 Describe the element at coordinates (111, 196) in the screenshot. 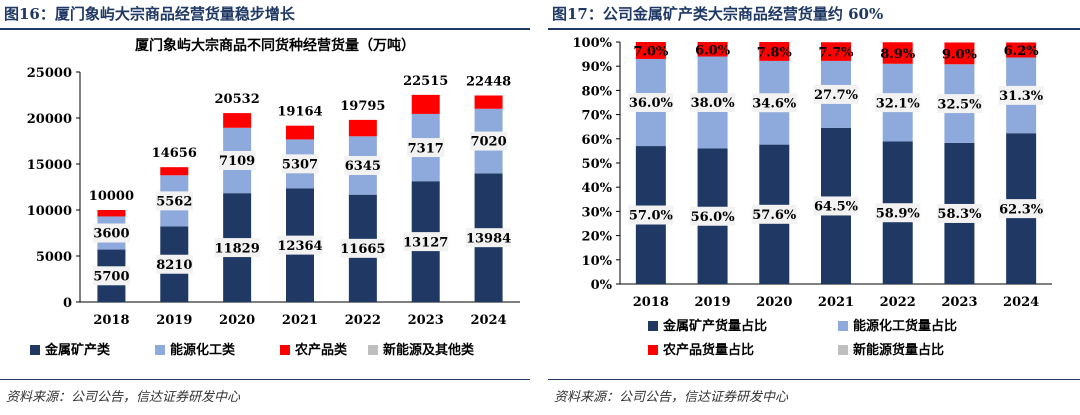

I see `total-label: 10000` at that location.